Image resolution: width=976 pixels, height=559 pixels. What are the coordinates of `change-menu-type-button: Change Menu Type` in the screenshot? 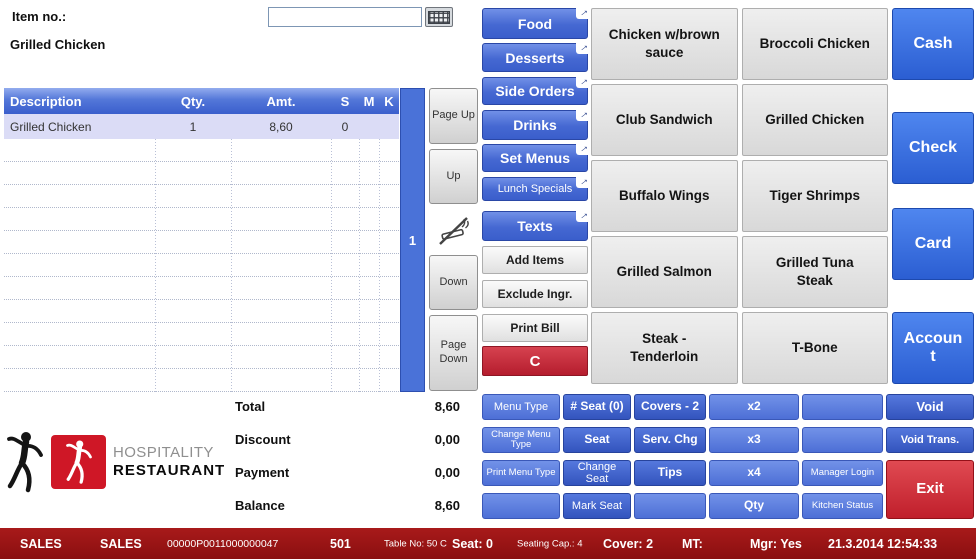 It's located at (521, 440).